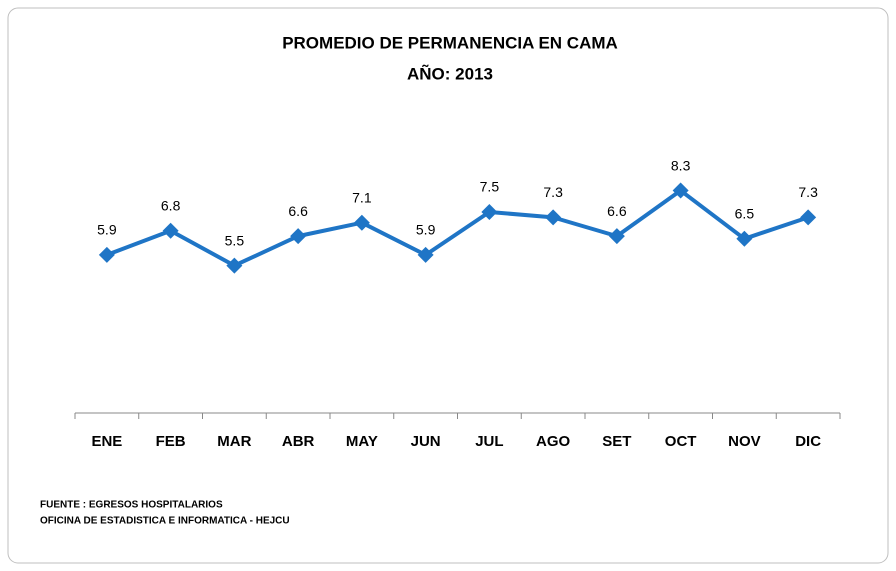 This screenshot has width=896, height=571. Describe the element at coordinates (362, 197) in the screenshot. I see `data-label: 7.1` at that location.